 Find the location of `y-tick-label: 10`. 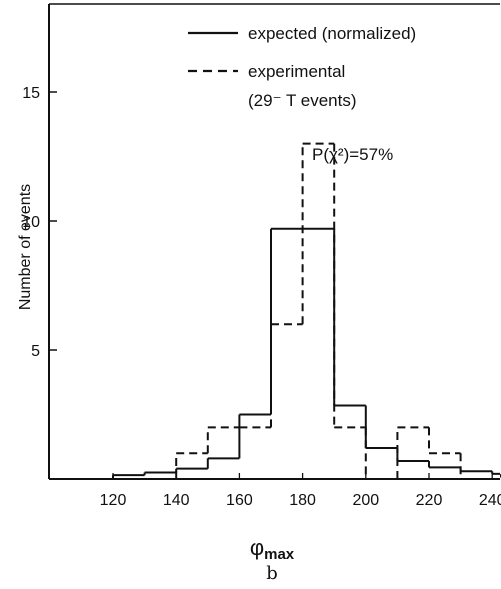

y-tick-label: 10 is located at coordinates (31, 222).